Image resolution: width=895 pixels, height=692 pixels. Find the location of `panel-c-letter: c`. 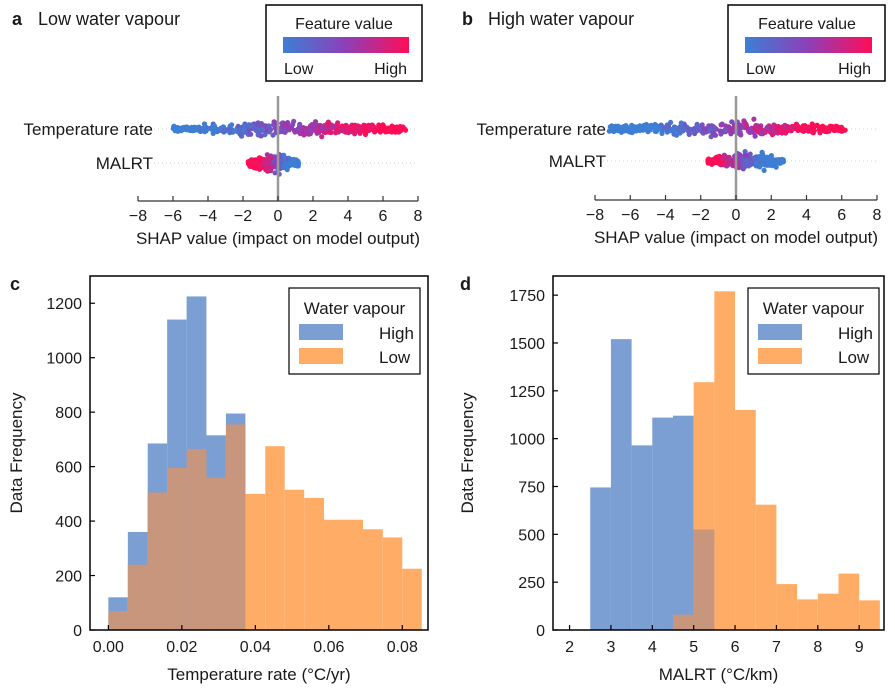

panel-c-letter: c is located at coordinates (15, 284).